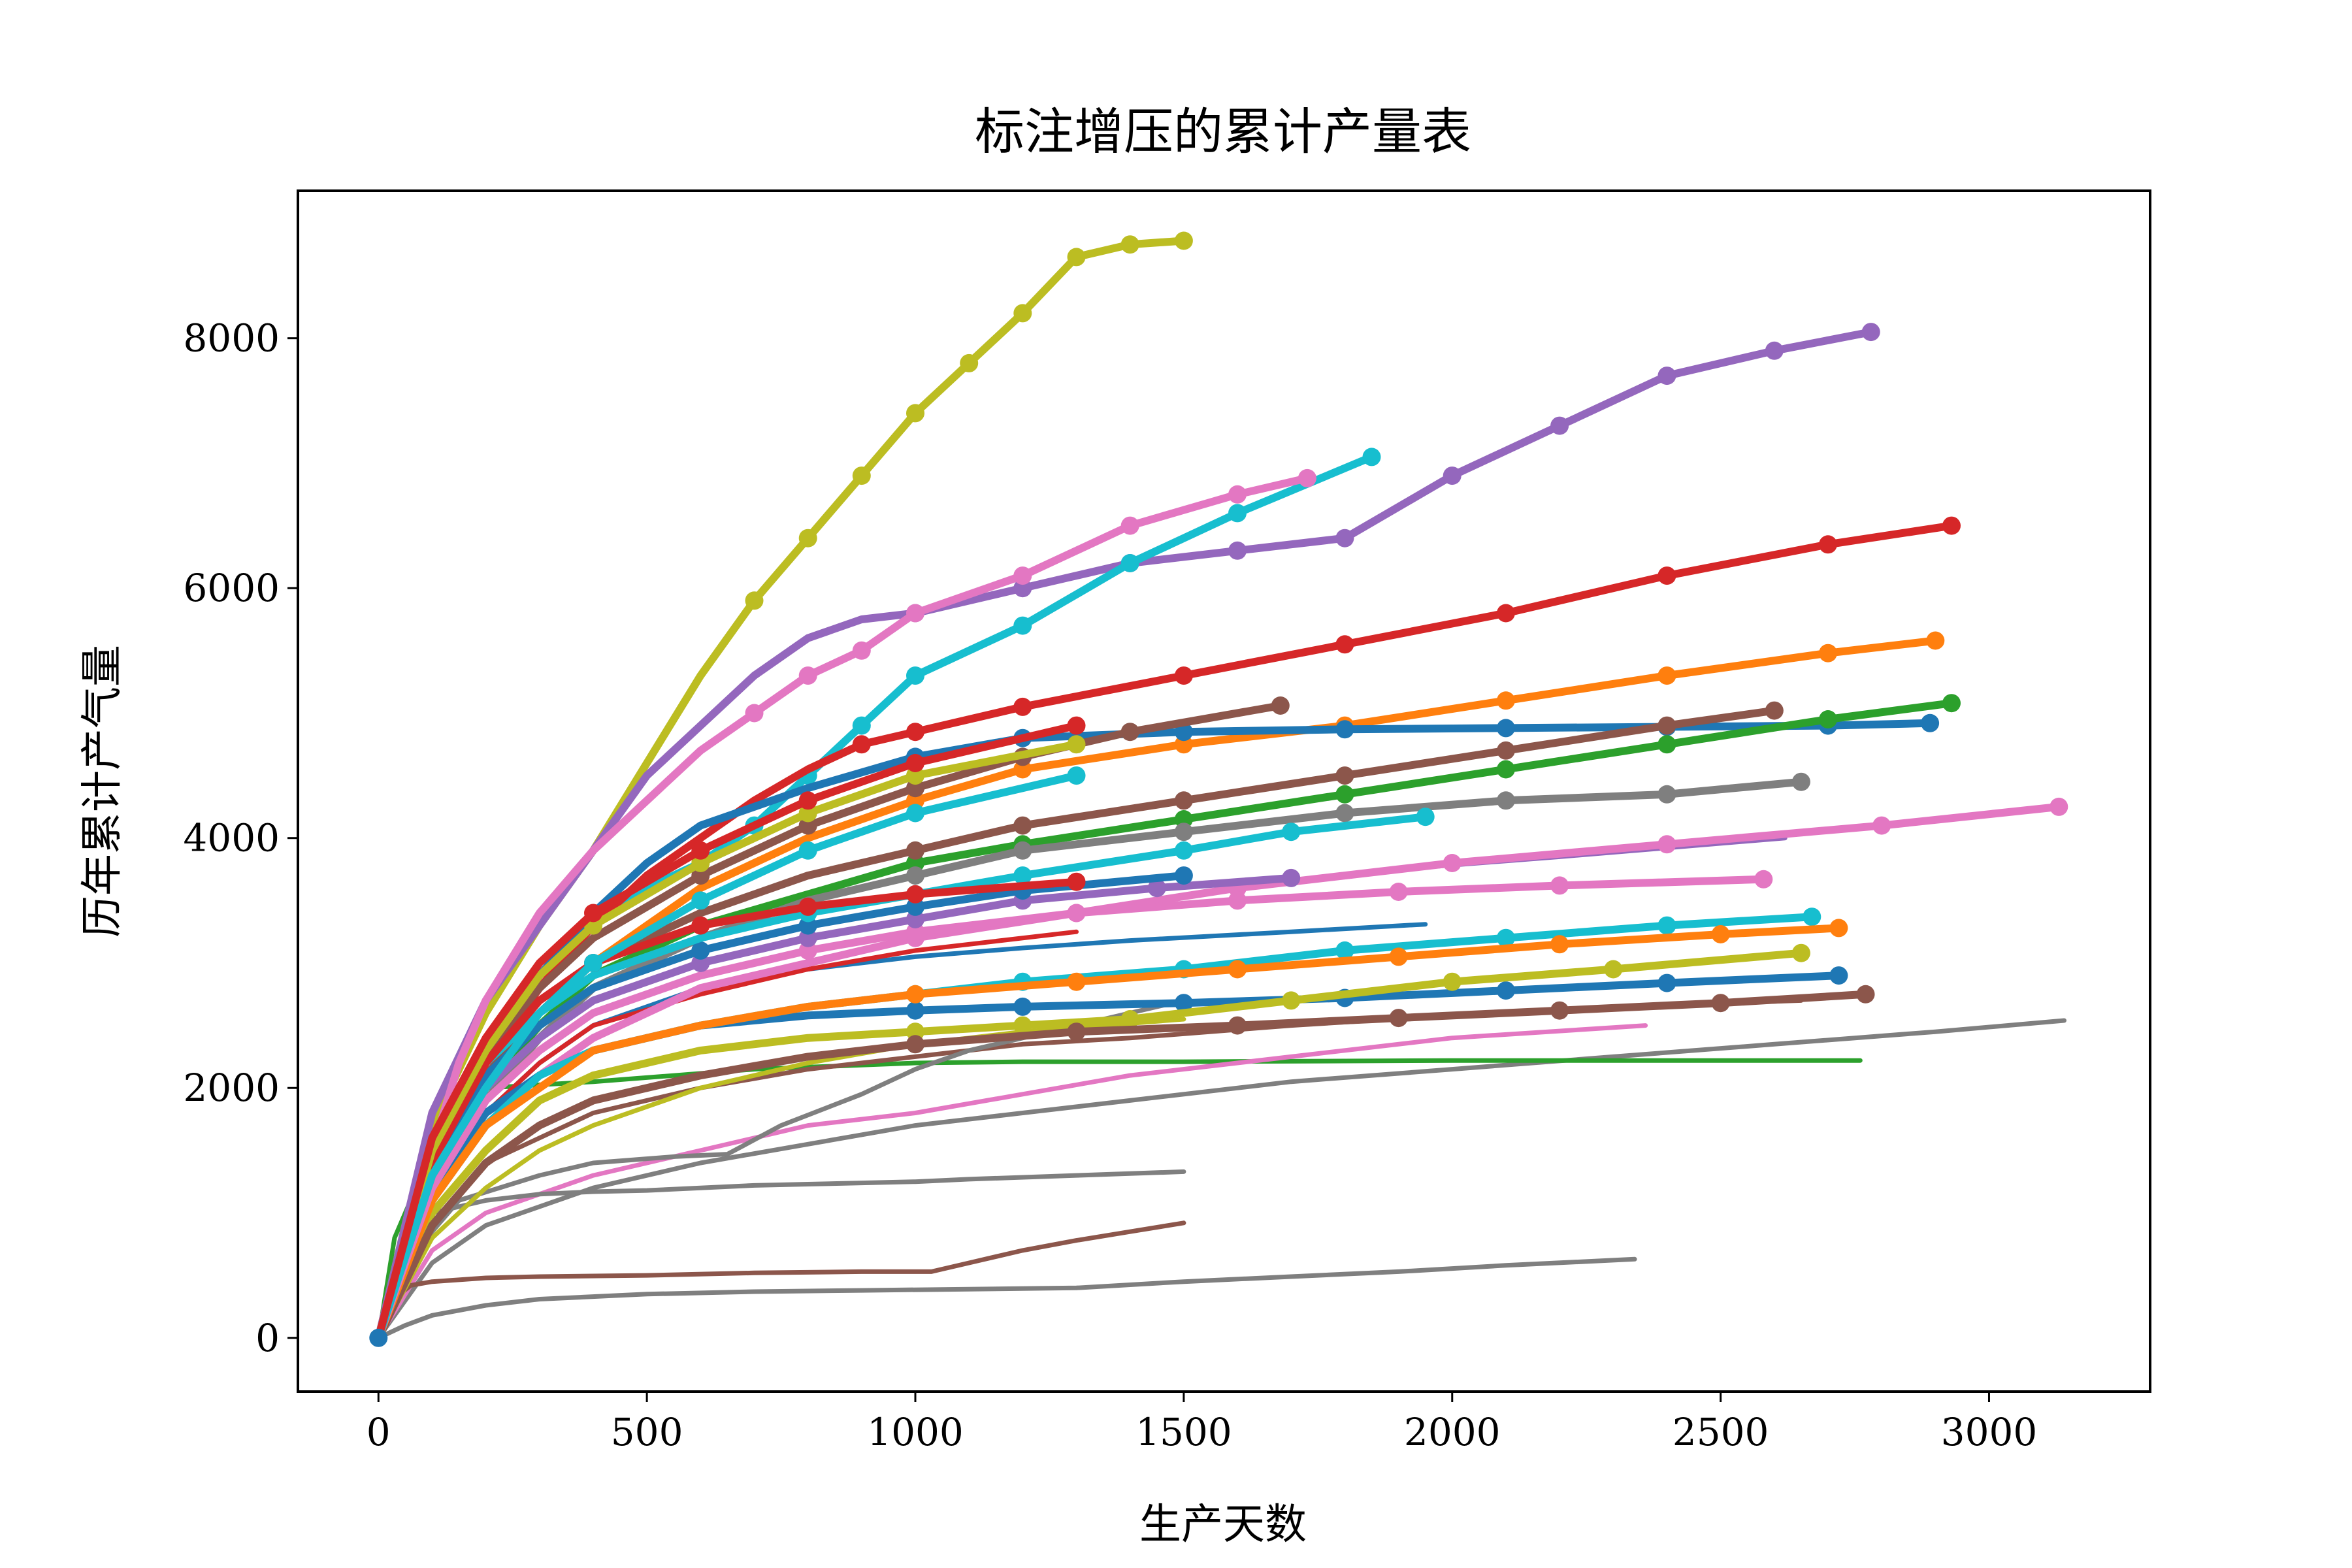 The width and height of the screenshot is (2352, 1568). What do you see at coordinates (267, 1338) in the screenshot?
I see `y-tick-label: 0` at bounding box center [267, 1338].